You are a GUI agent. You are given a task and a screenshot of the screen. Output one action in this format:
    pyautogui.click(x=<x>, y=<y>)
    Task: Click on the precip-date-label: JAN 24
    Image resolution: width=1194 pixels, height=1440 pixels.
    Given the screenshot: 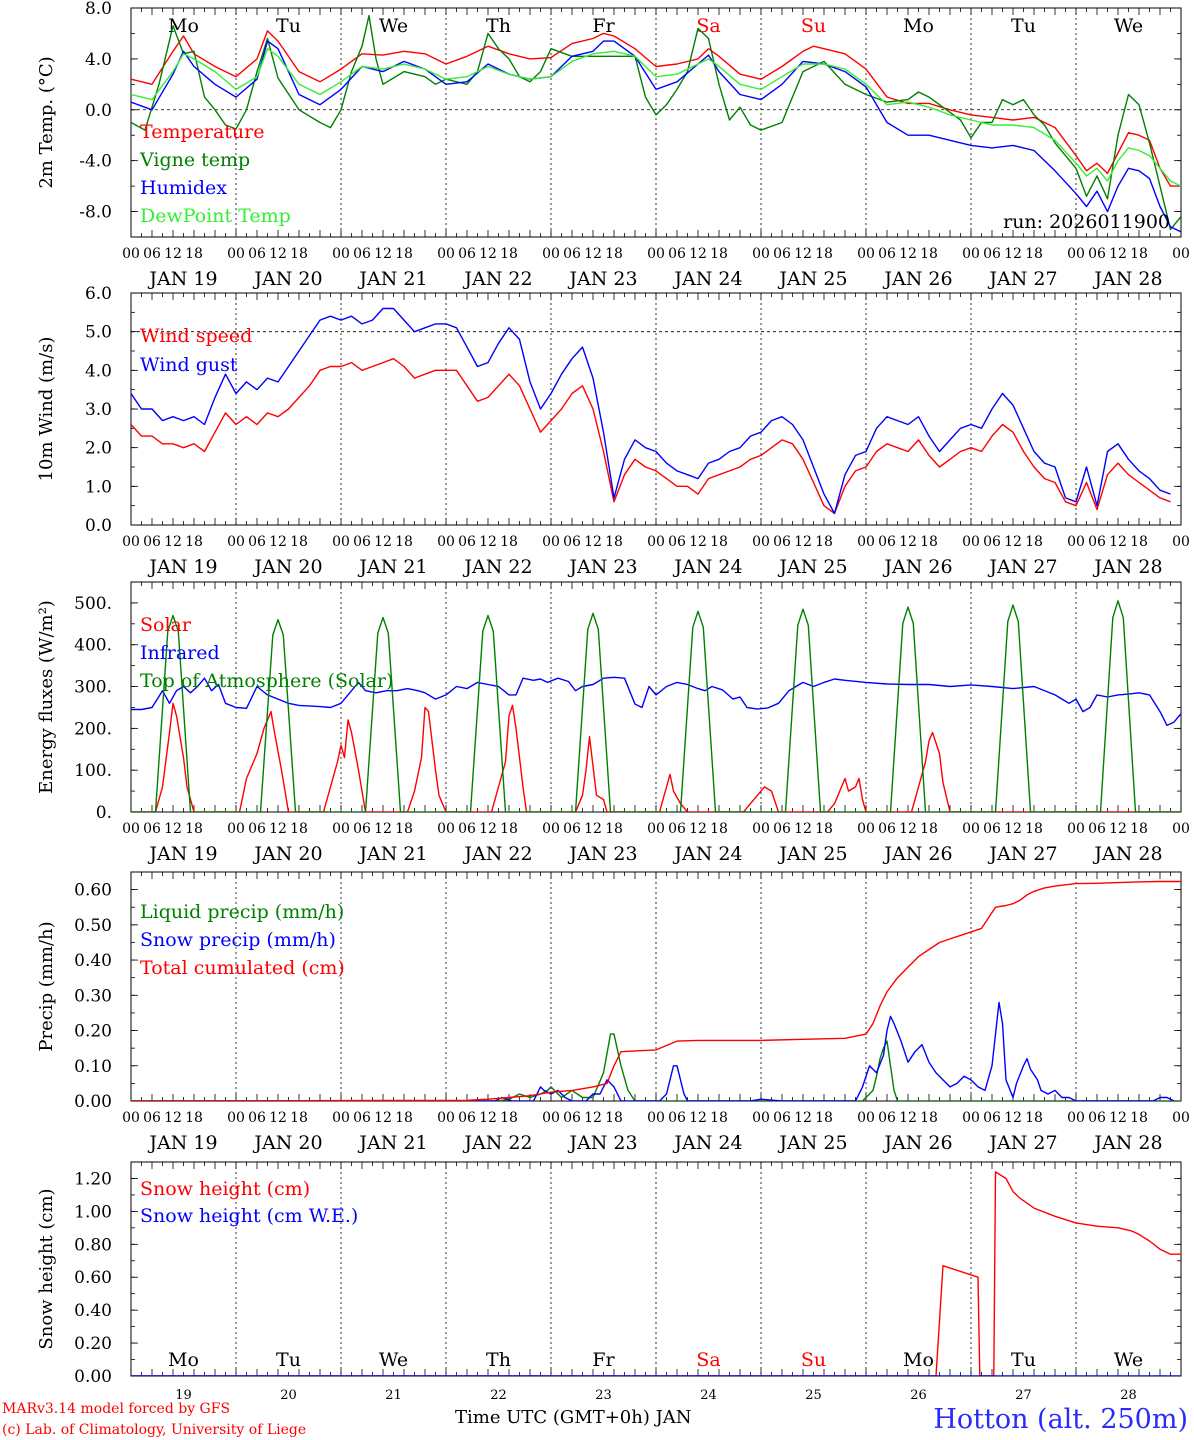 What is the action you would take?
    pyautogui.click(x=707, y=1143)
    